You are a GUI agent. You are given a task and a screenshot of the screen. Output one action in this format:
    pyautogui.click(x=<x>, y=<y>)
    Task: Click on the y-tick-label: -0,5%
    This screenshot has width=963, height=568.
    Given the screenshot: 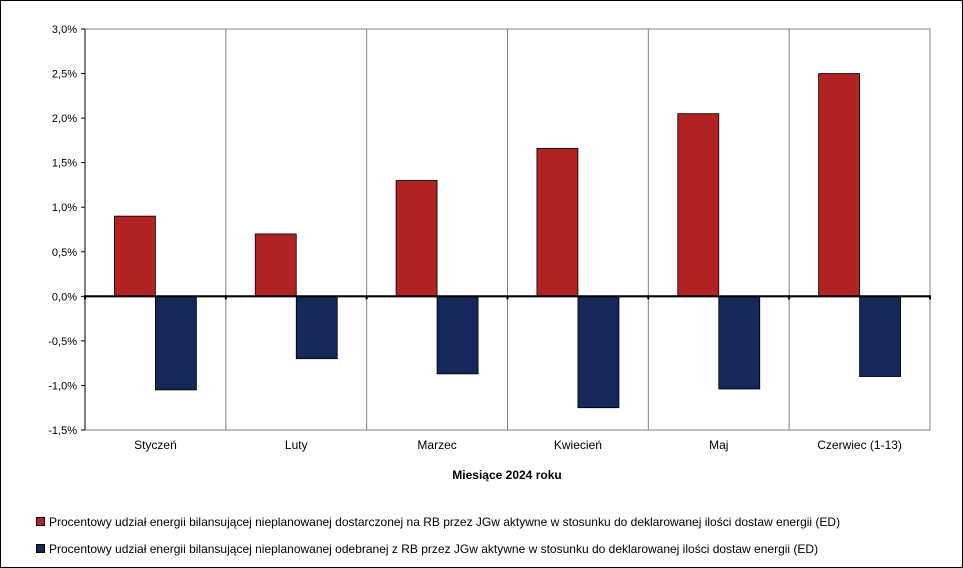 What is the action you would take?
    pyautogui.click(x=62, y=342)
    